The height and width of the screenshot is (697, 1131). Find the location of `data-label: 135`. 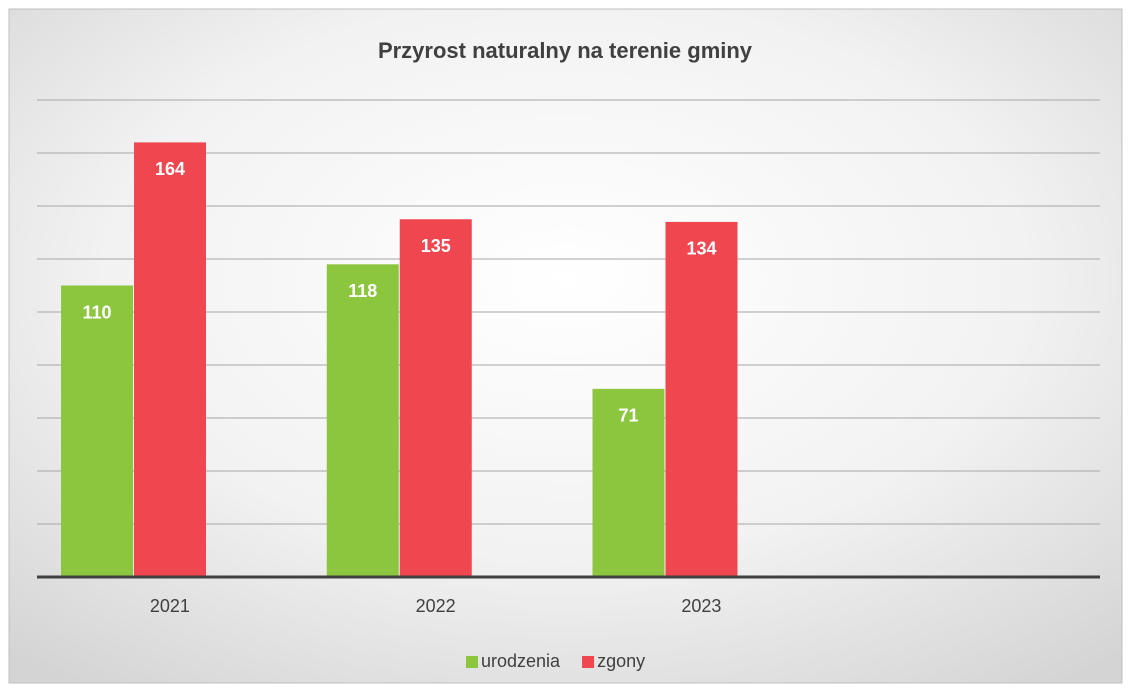

data-label: 135 is located at coordinates (436, 246).